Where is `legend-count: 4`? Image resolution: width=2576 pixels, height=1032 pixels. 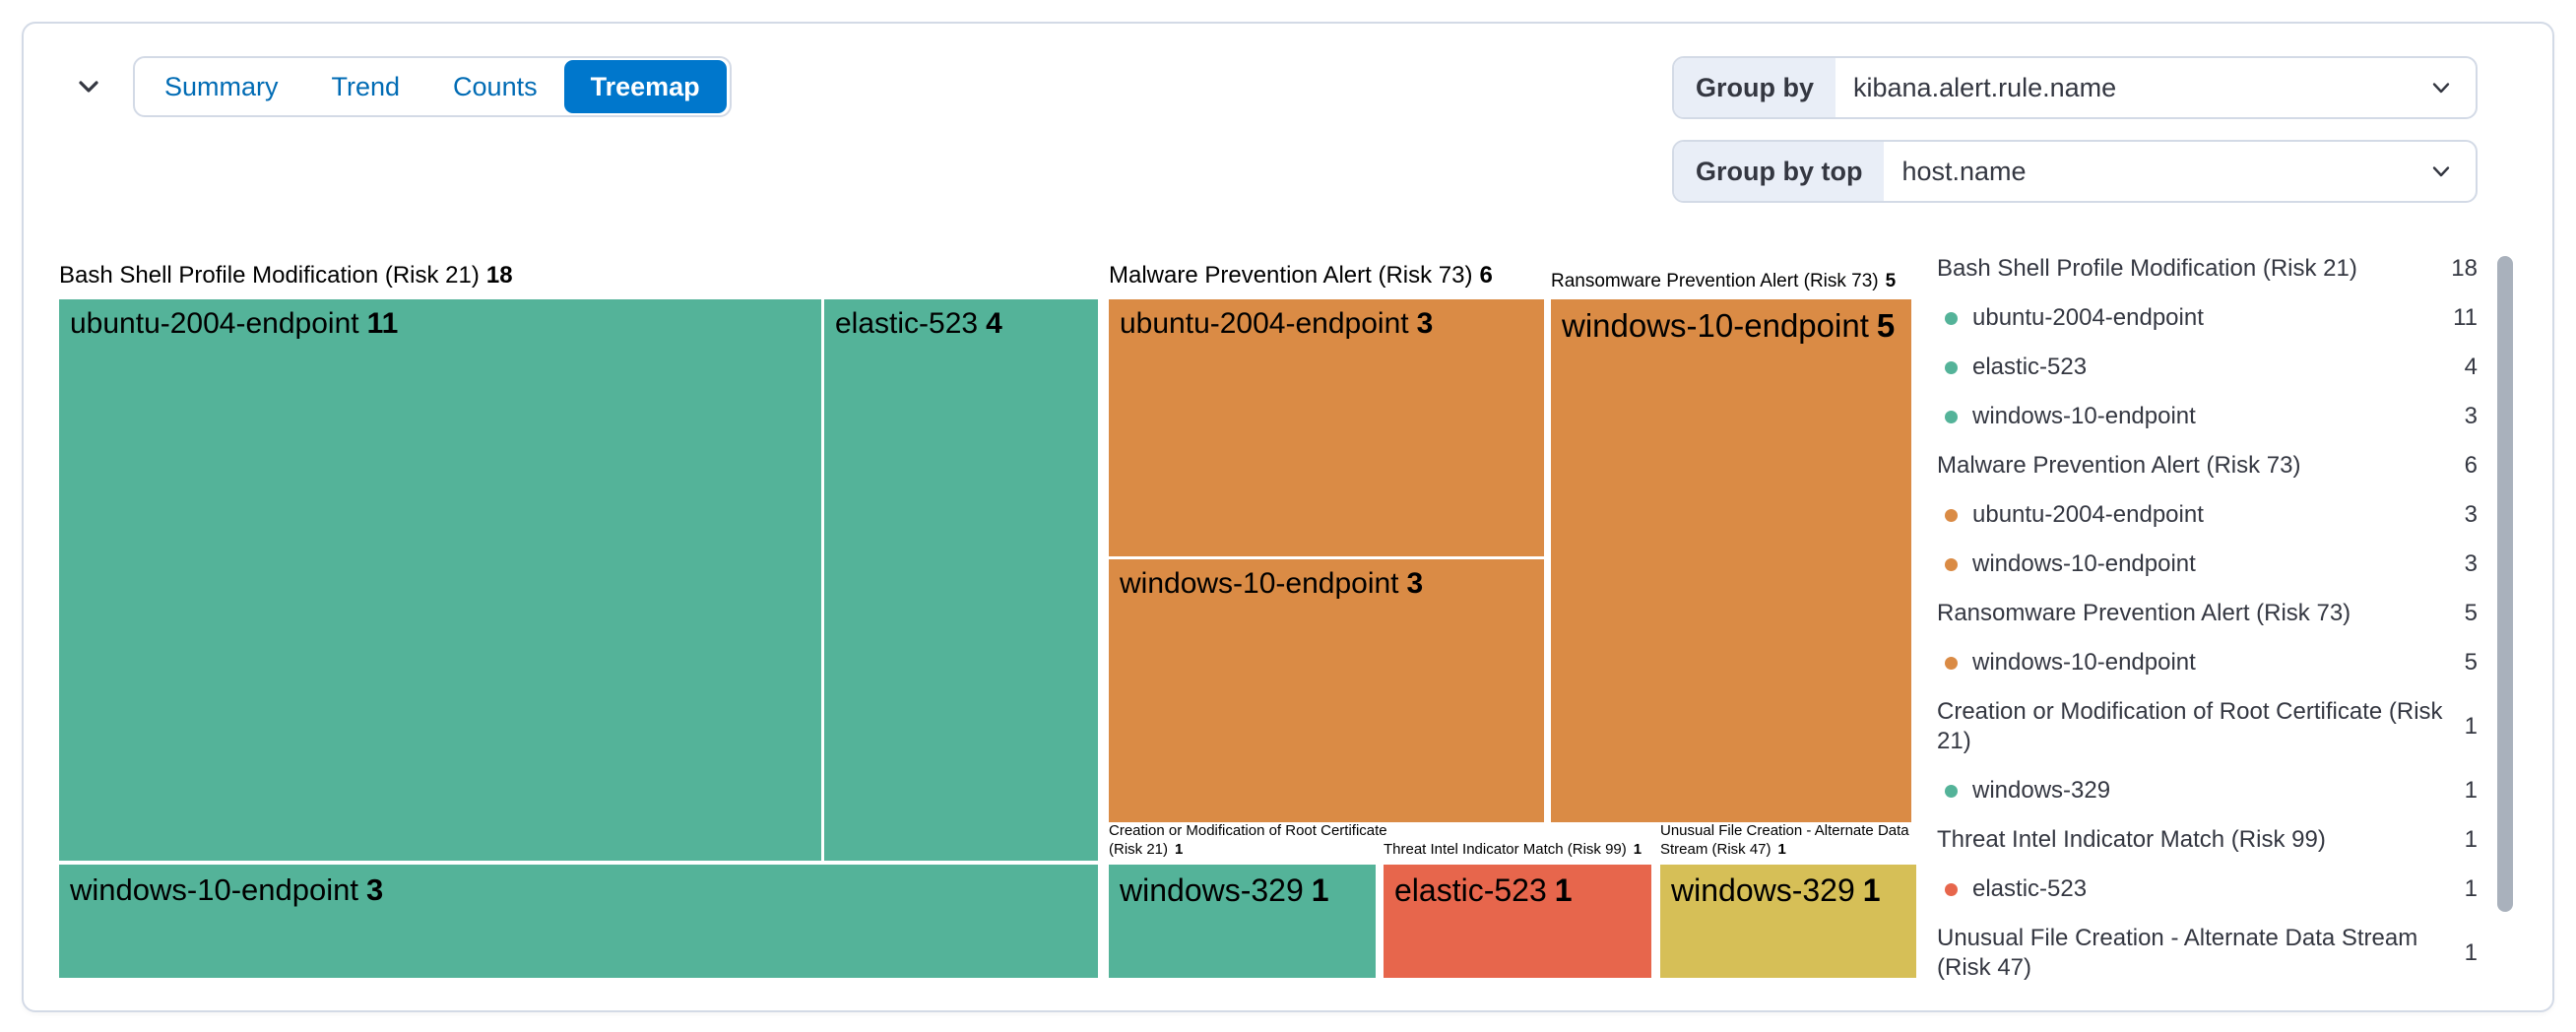 legend-count: 4 is located at coordinates (2471, 367).